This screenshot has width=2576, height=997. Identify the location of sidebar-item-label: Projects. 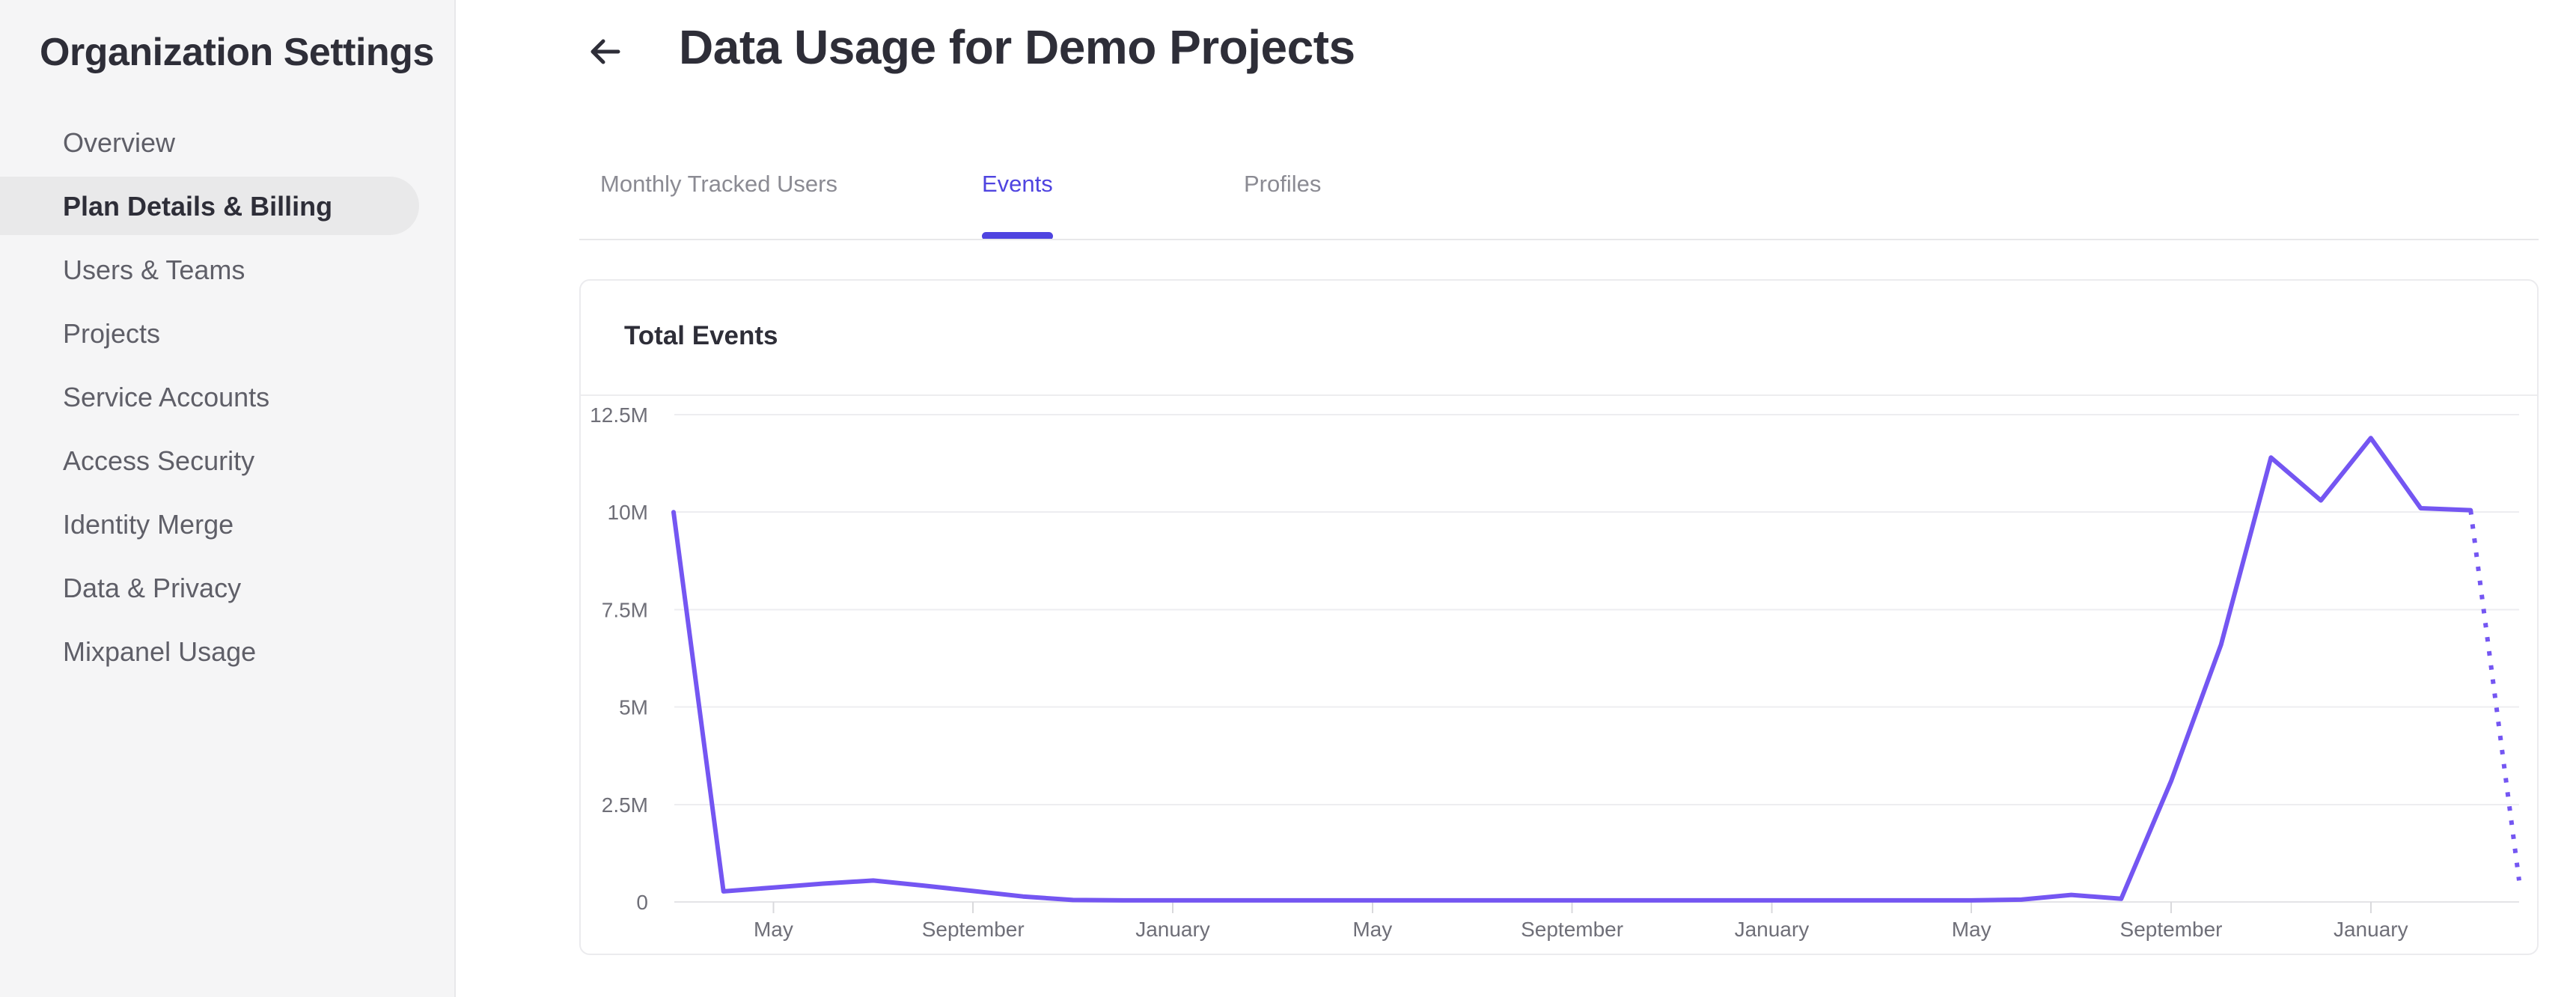
(112, 333).